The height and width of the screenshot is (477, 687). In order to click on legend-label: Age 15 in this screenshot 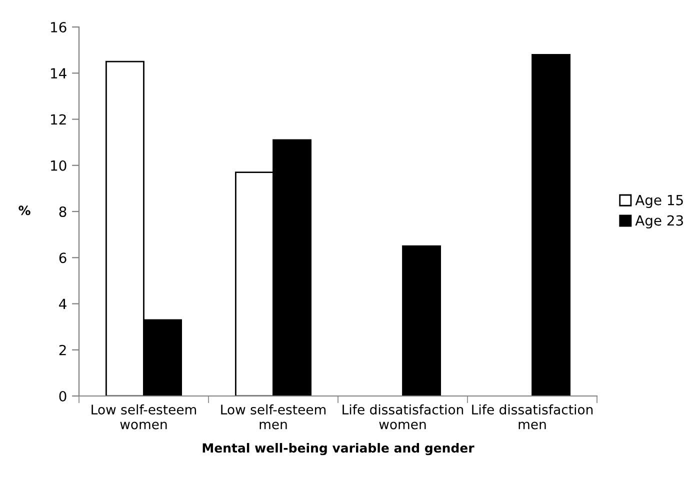, I will do `click(659, 201)`.